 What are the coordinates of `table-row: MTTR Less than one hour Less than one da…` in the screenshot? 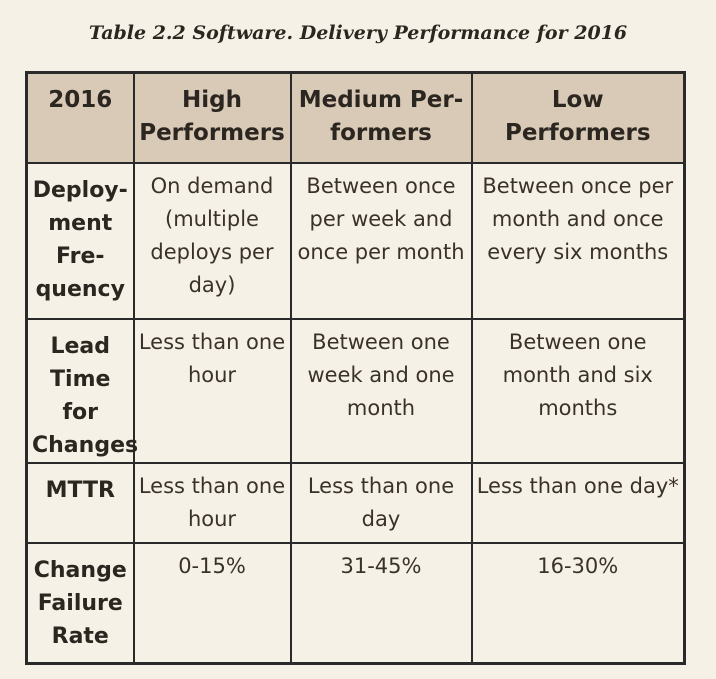 It's located at (355, 502).